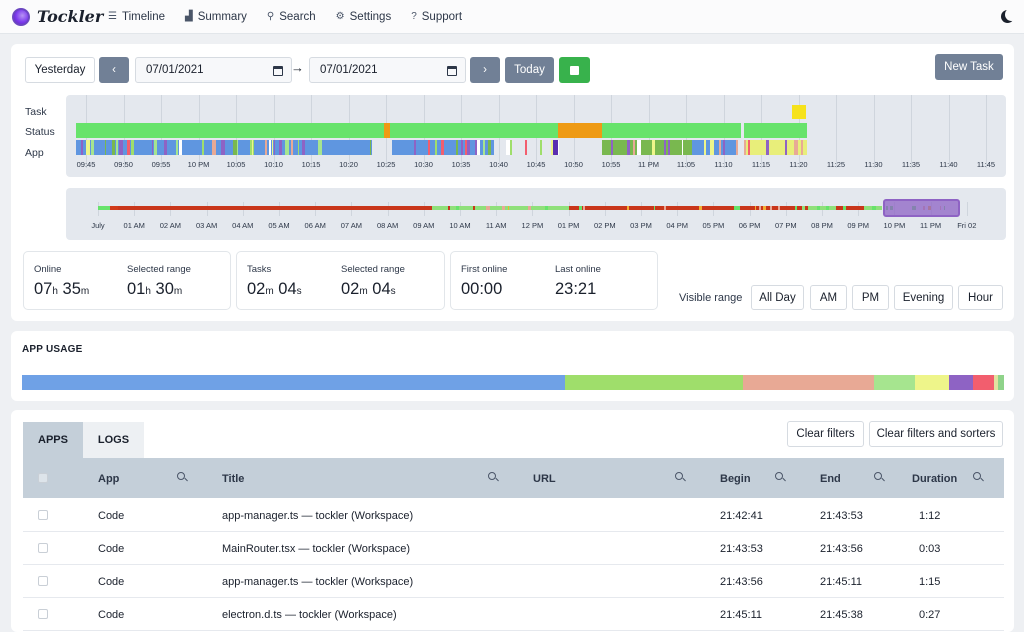  I want to click on column-duration: Duration, so click(935, 479).